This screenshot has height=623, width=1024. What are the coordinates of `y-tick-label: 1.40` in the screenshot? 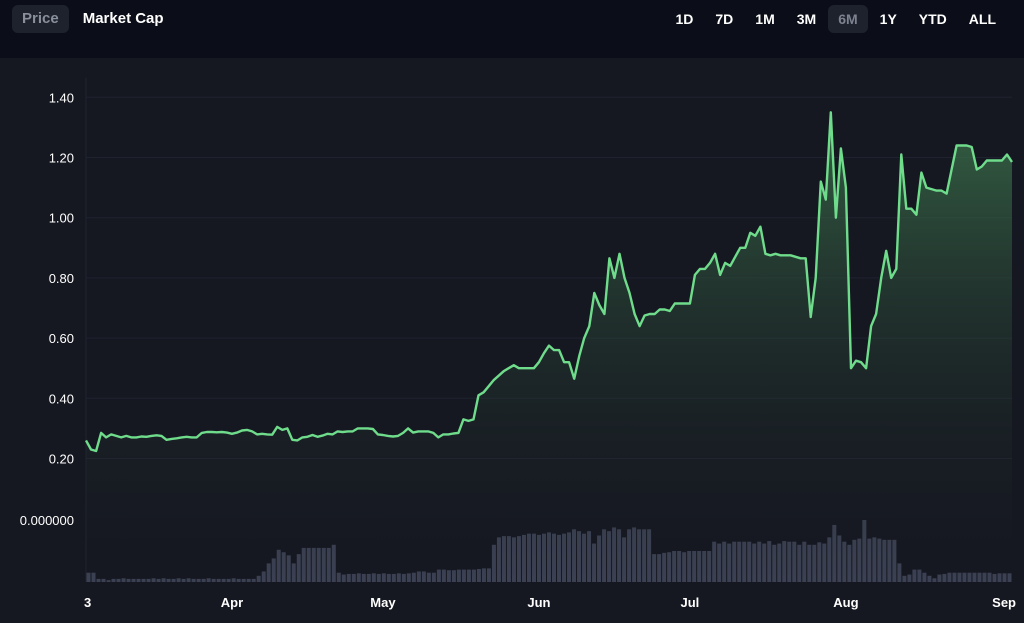 It's located at (61, 97).